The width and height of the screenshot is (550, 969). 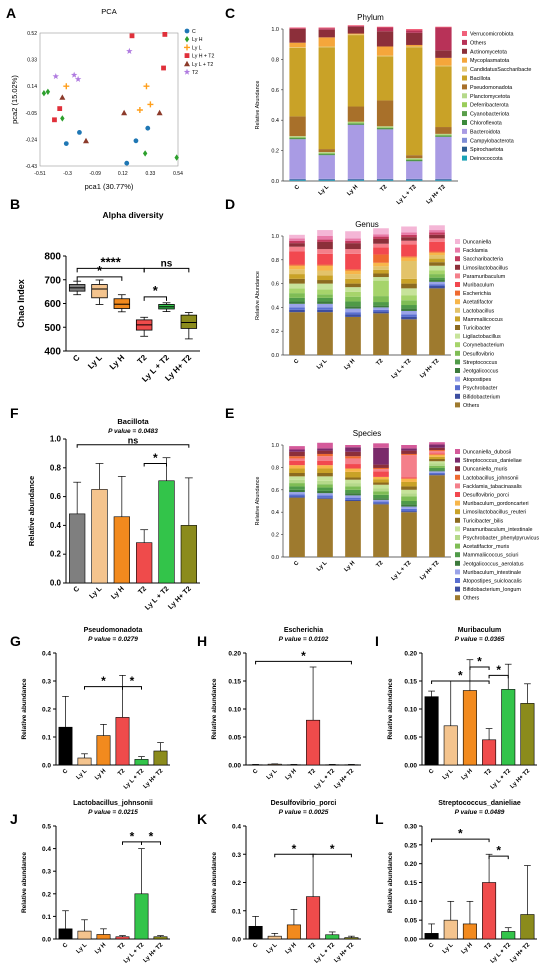 I want to click on panel-letter-I: I, so click(x=377, y=641).